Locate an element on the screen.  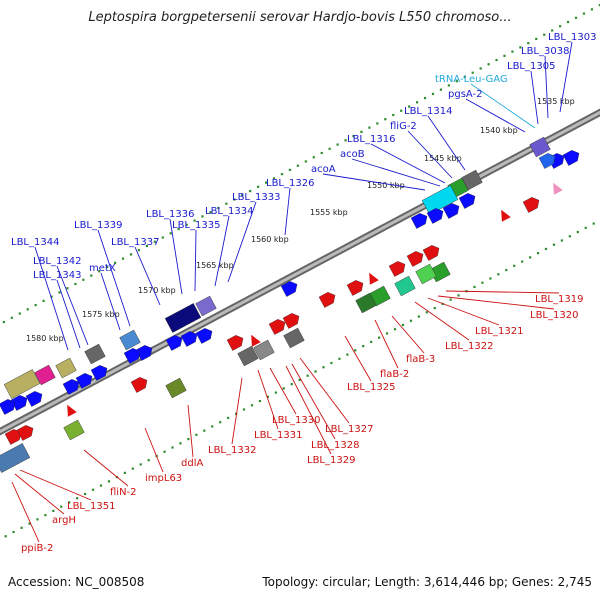
tick-label: 1575 kbp is located at coordinates (101, 314).